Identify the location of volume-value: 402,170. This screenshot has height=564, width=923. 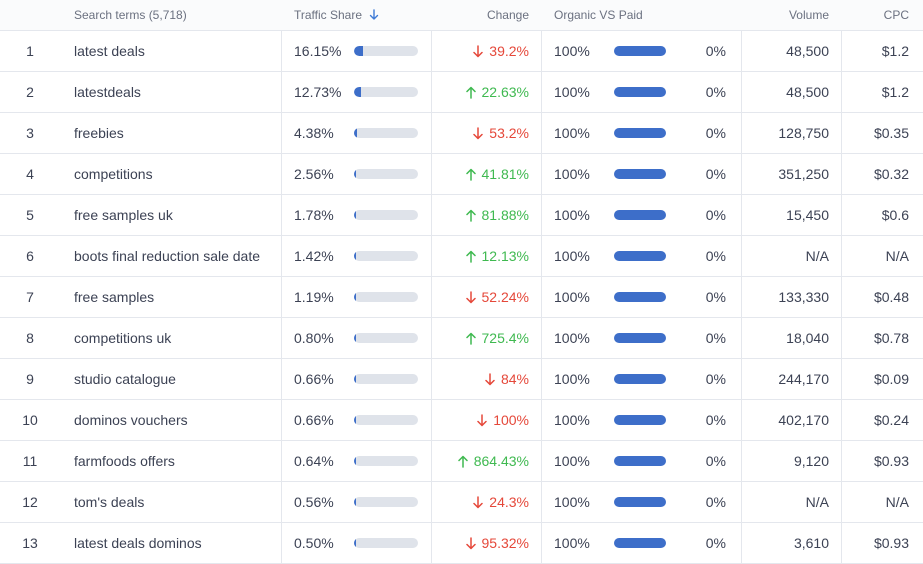
(803, 420).